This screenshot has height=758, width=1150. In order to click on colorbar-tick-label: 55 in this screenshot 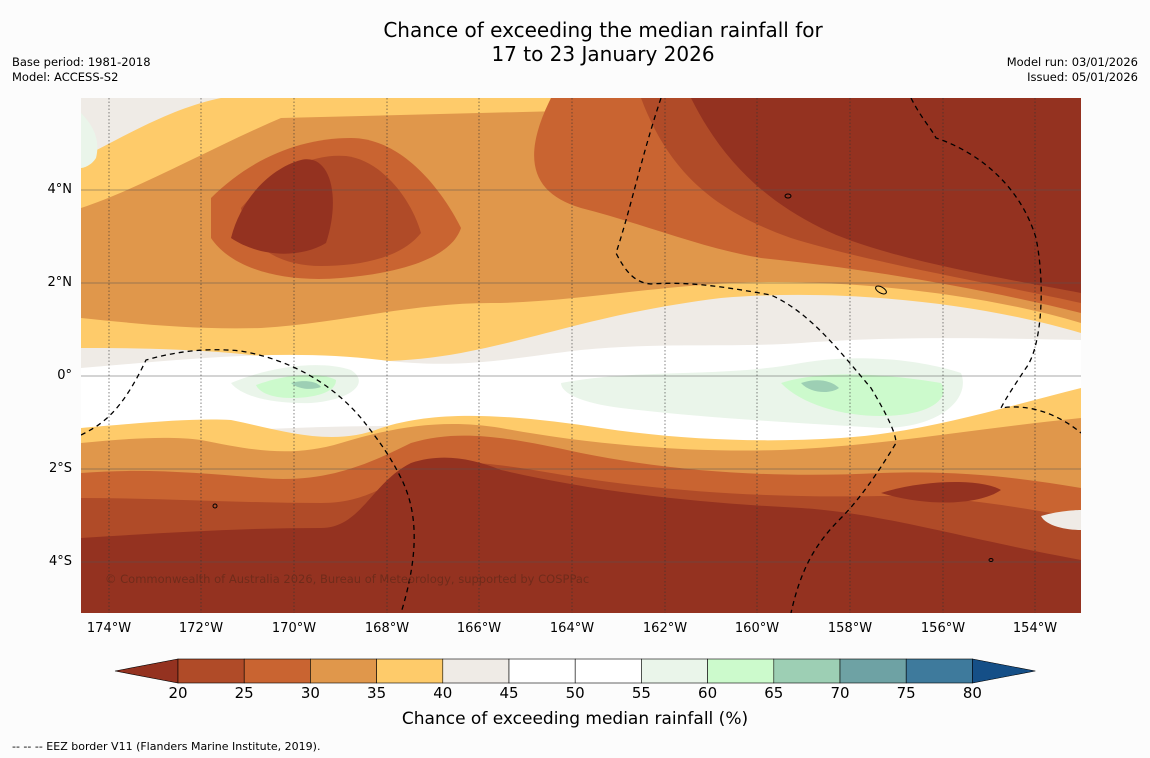, I will do `click(641, 693)`.